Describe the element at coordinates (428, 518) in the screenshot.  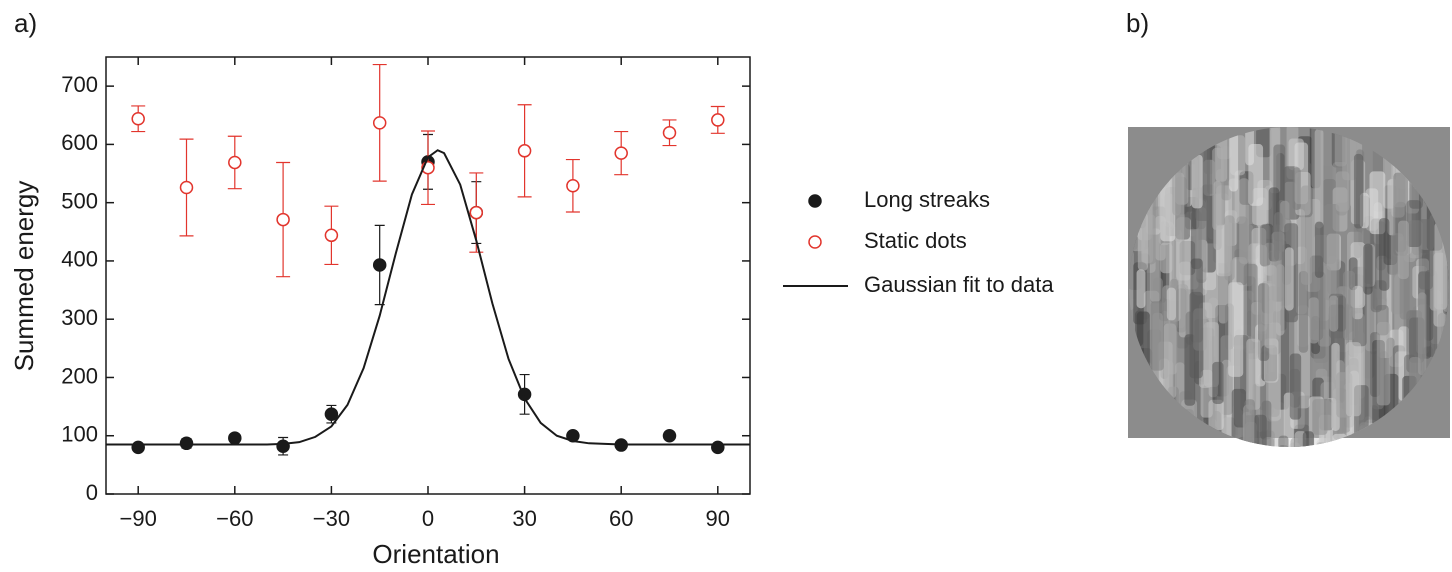
I see `x-tick-label: 0` at that location.